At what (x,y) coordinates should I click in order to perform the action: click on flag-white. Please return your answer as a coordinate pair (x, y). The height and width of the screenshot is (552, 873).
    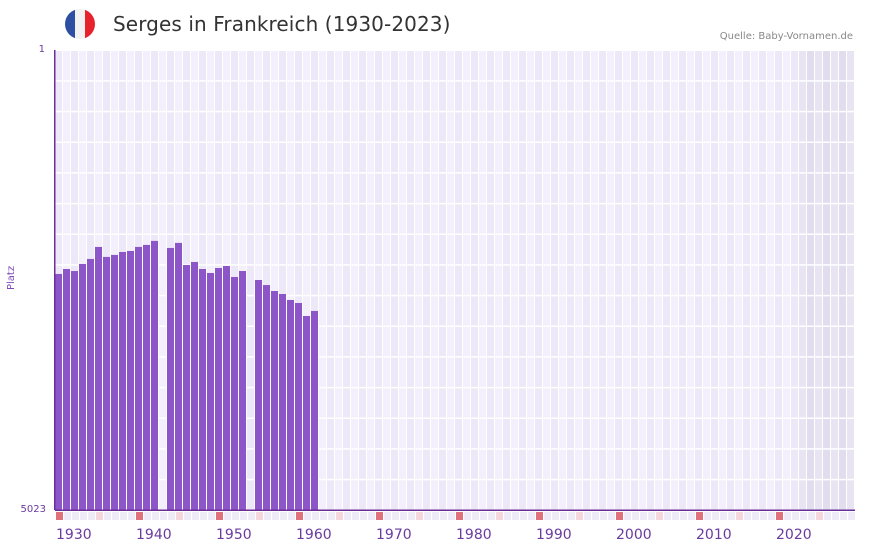
    Looking at the image, I should click on (80, 24).